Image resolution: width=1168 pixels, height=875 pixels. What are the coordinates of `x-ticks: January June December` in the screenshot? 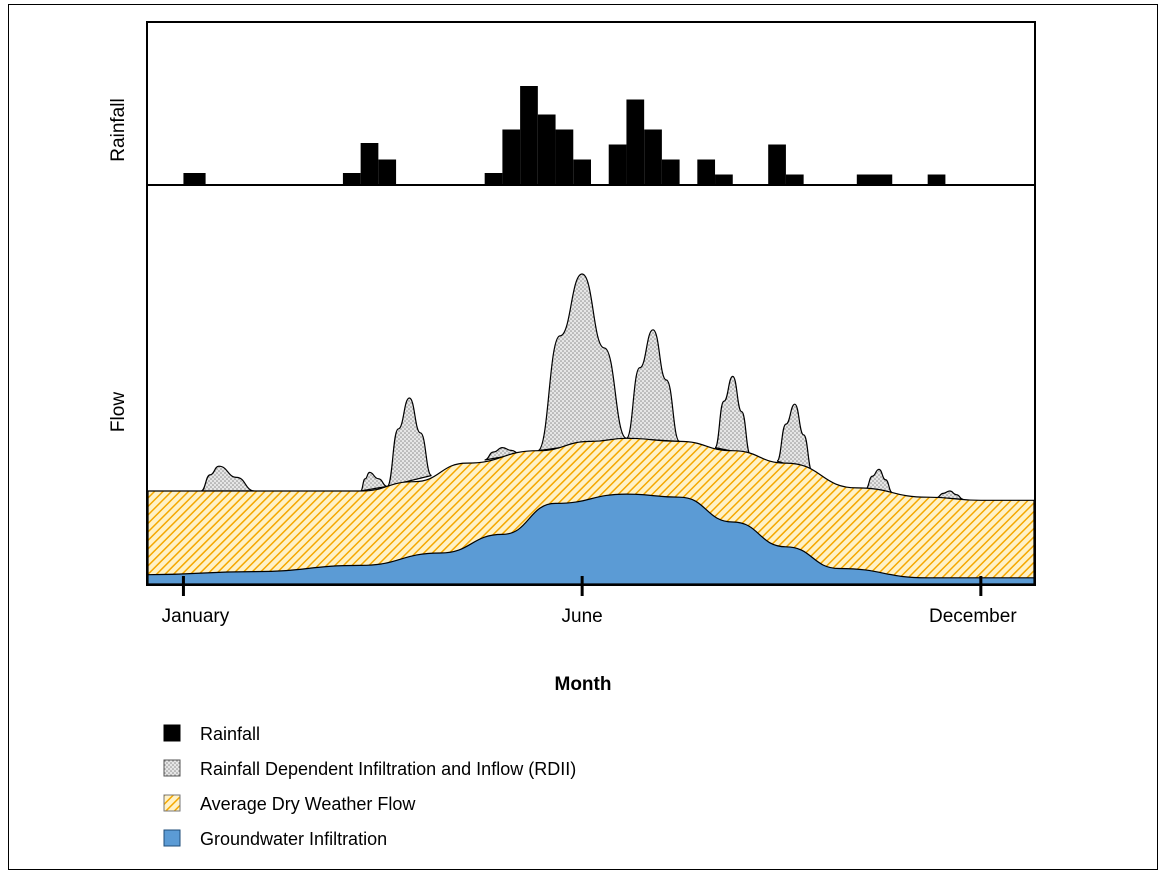 It's located at (589, 601).